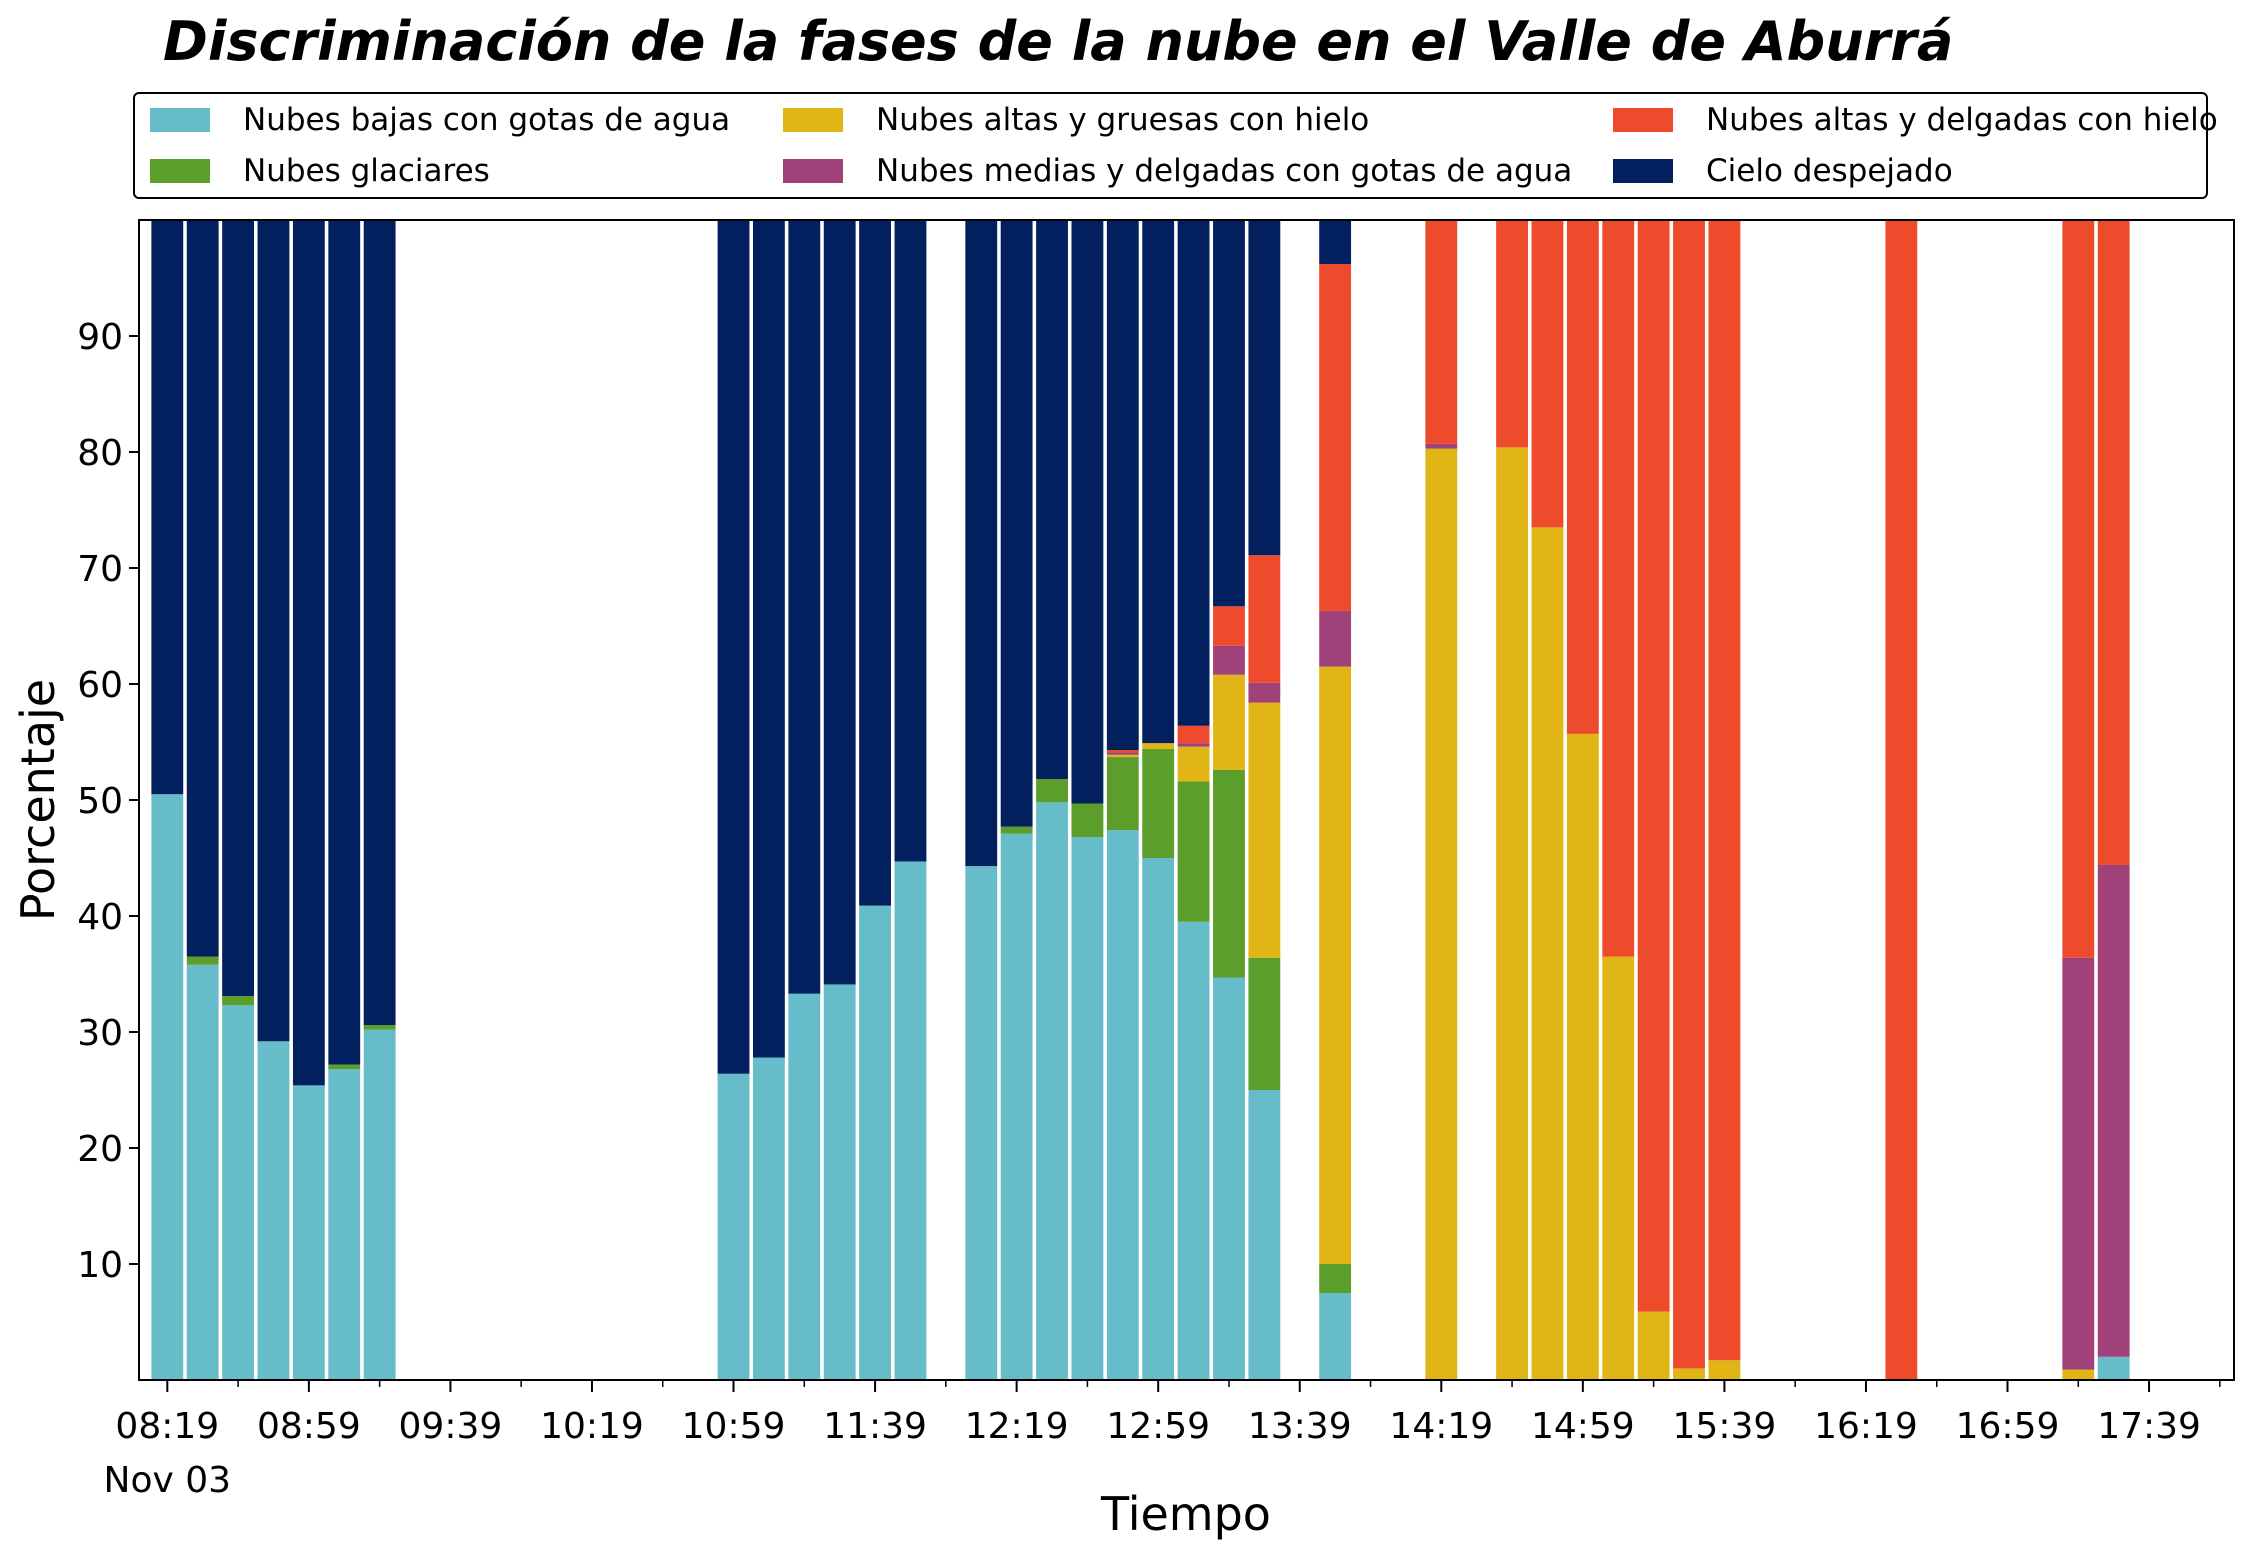 Image resolution: width=2244 pixels, height=1559 pixels. I want to click on x-tick-label: 17:39, so click(2149, 1426).